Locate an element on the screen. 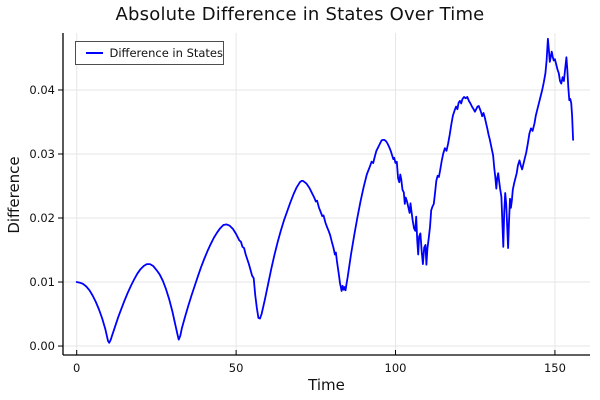  y-tick-label: 0.03 is located at coordinates (42, 154).